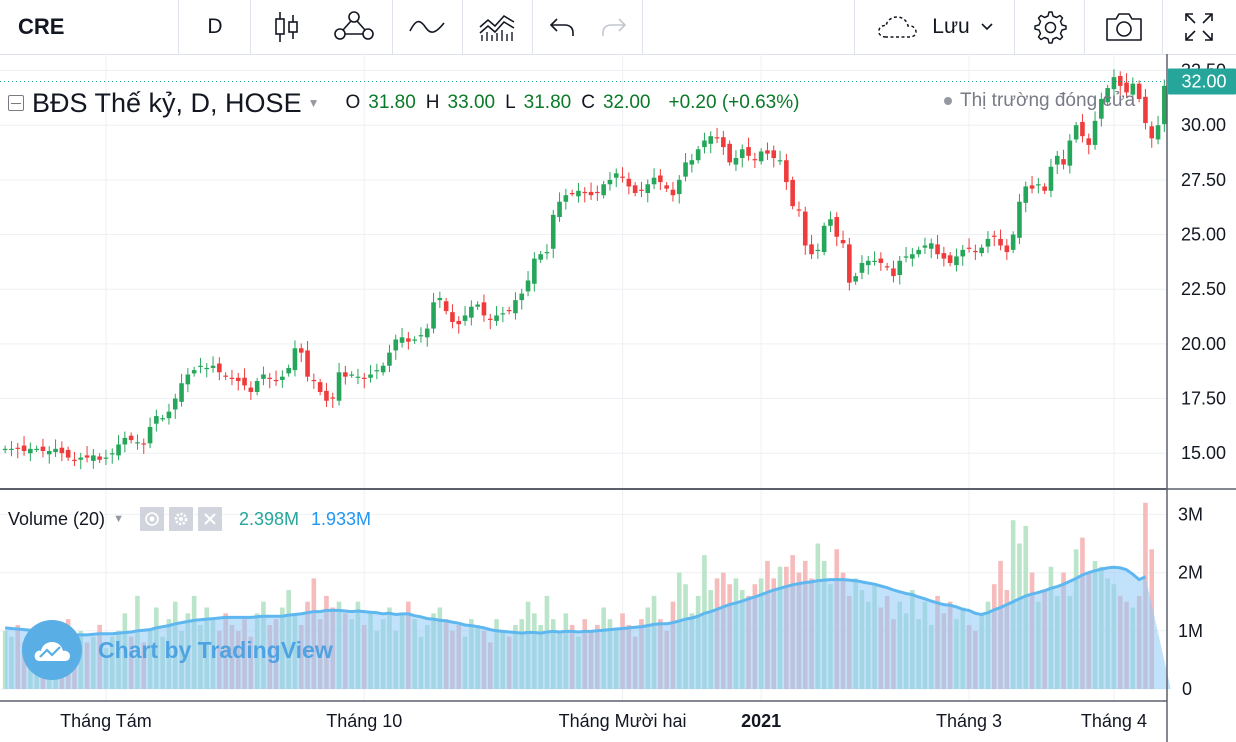  I want to click on open-value: 31.80, so click(392, 102).